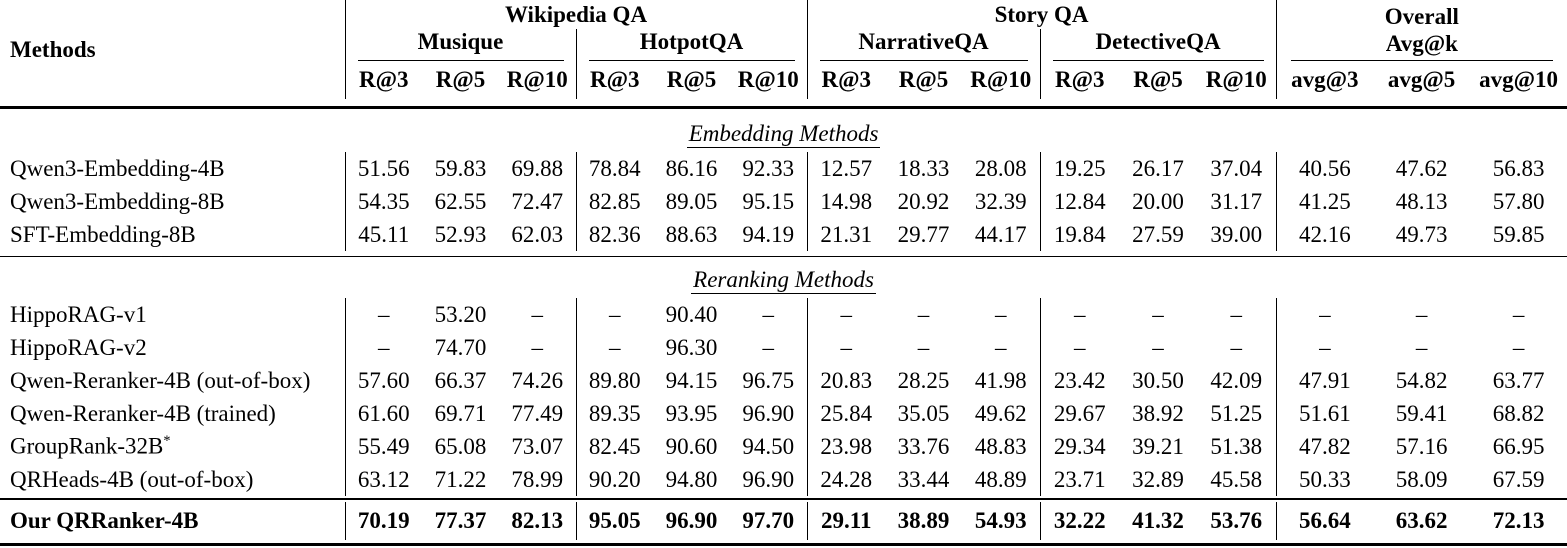 This screenshot has width=1567, height=548. I want to click on method-name: Qwen-Reranker-4B (trained), so click(173, 413).